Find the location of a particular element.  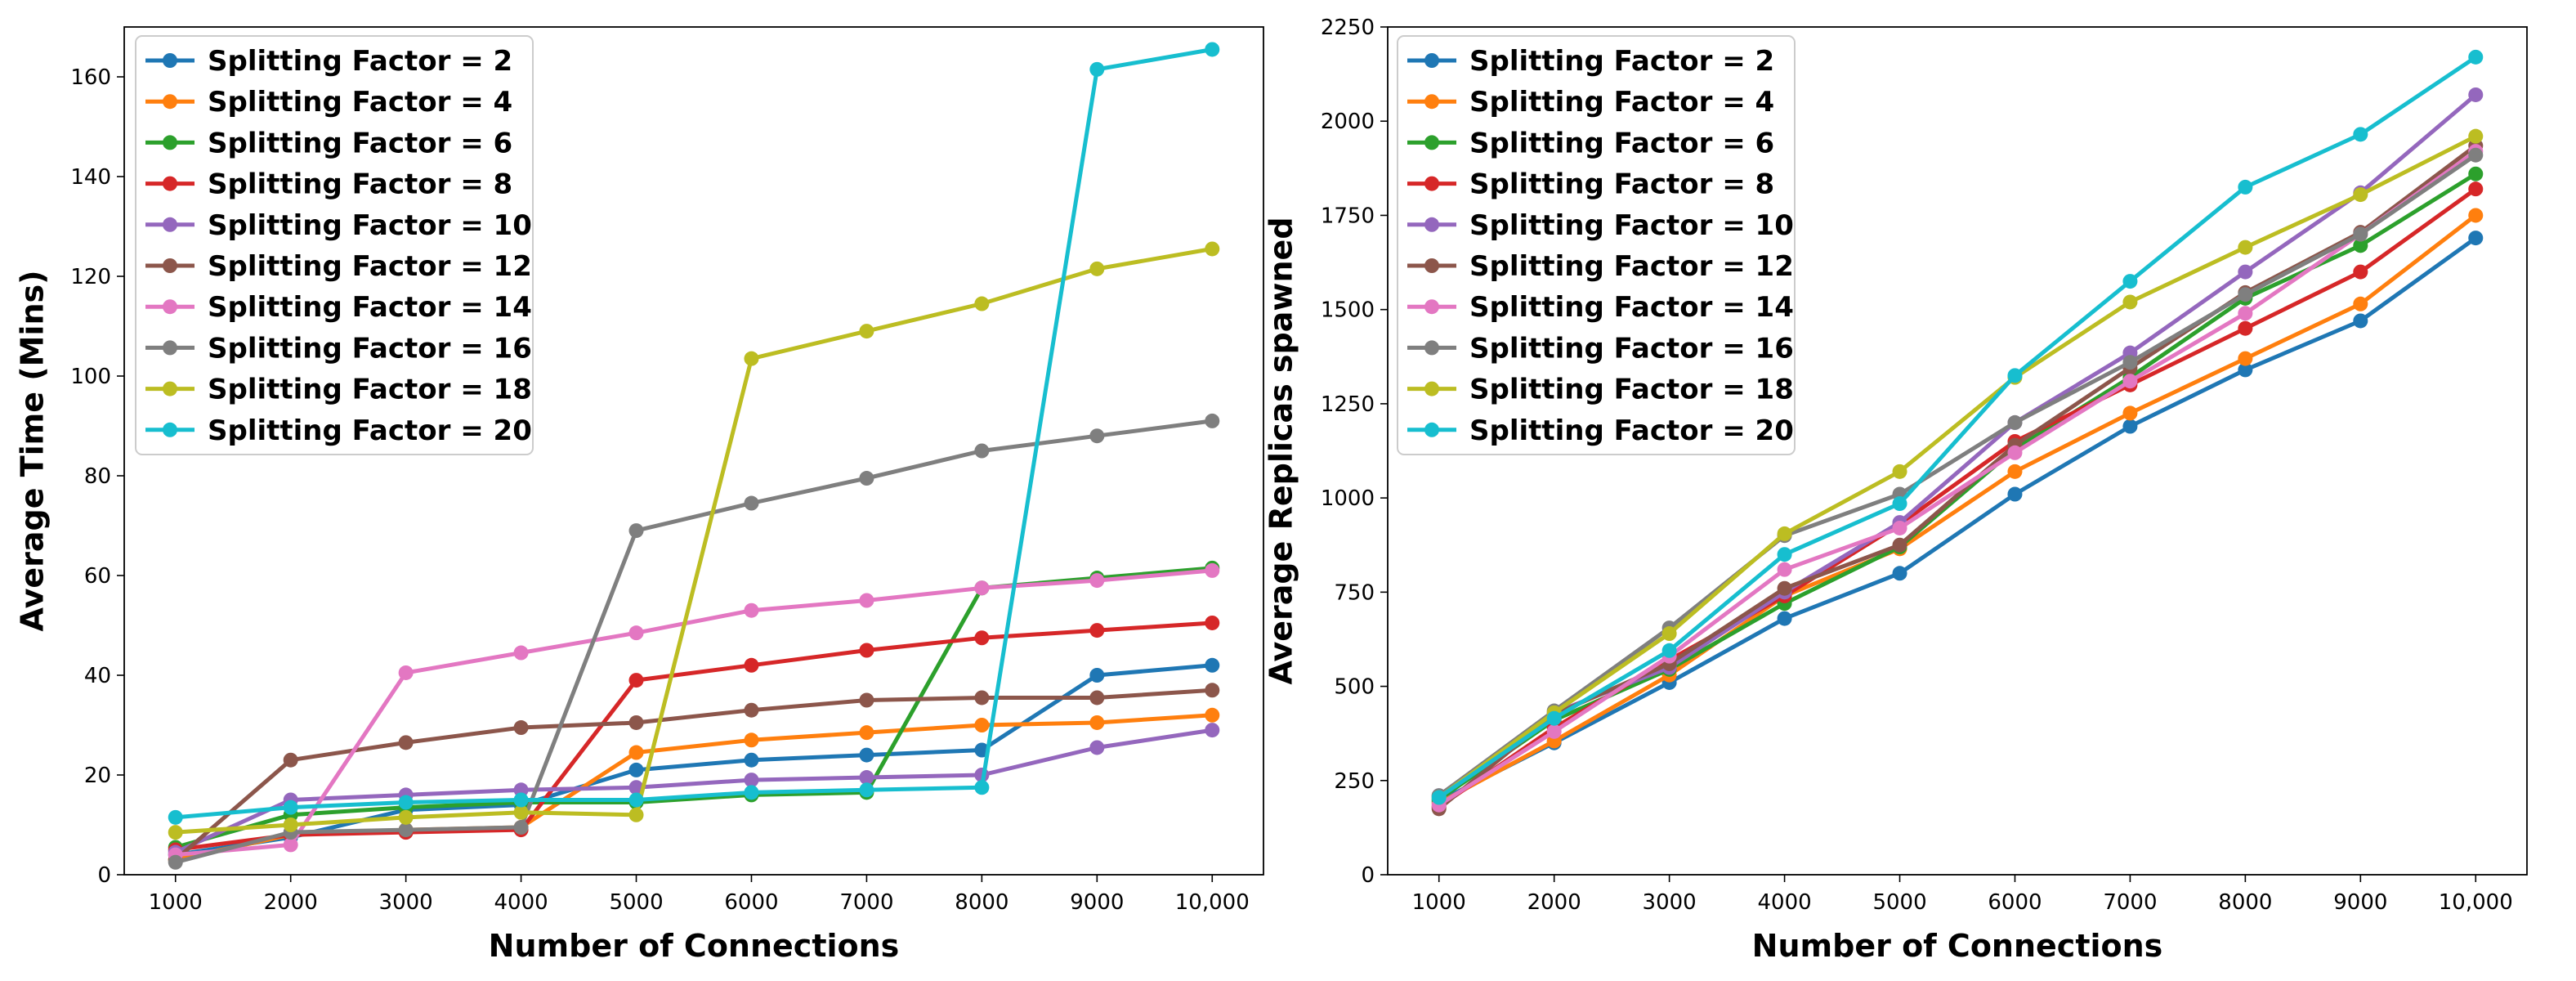

legend-label: Splitting Factor = 18 is located at coordinates (1631, 390).